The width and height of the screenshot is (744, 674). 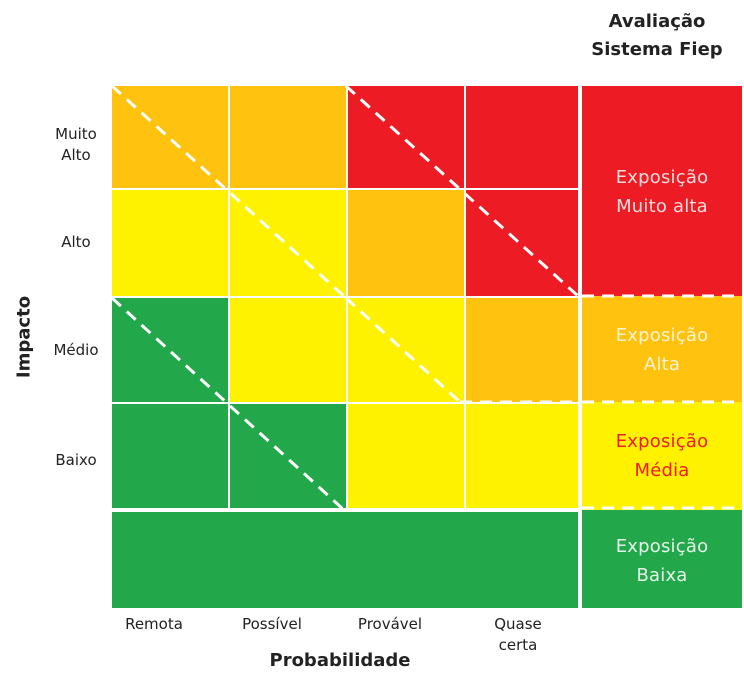 What do you see at coordinates (518, 635) in the screenshot?
I see `probability-label-quase-certa: Quase certa` at bounding box center [518, 635].